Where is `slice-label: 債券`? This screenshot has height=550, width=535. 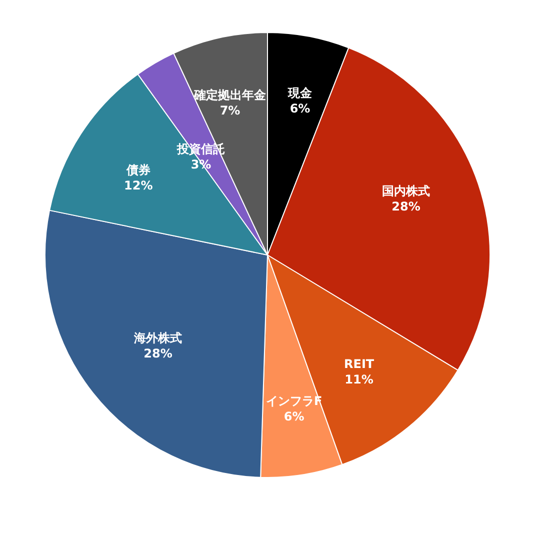 slice-label: 債券 is located at coordinates (138, 170).